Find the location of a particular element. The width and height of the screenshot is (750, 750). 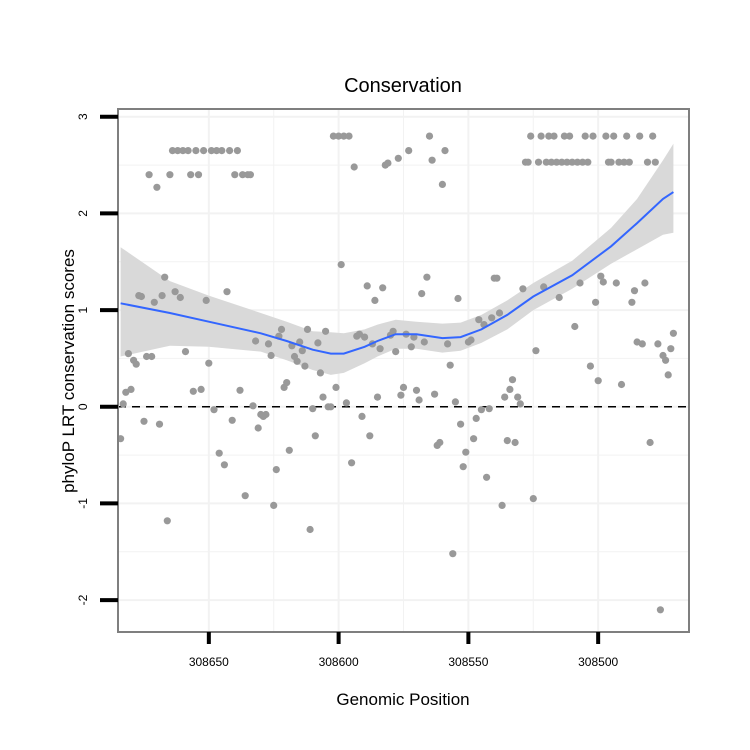

x-tick-label: 308500 is located at coordinates (598, 662).